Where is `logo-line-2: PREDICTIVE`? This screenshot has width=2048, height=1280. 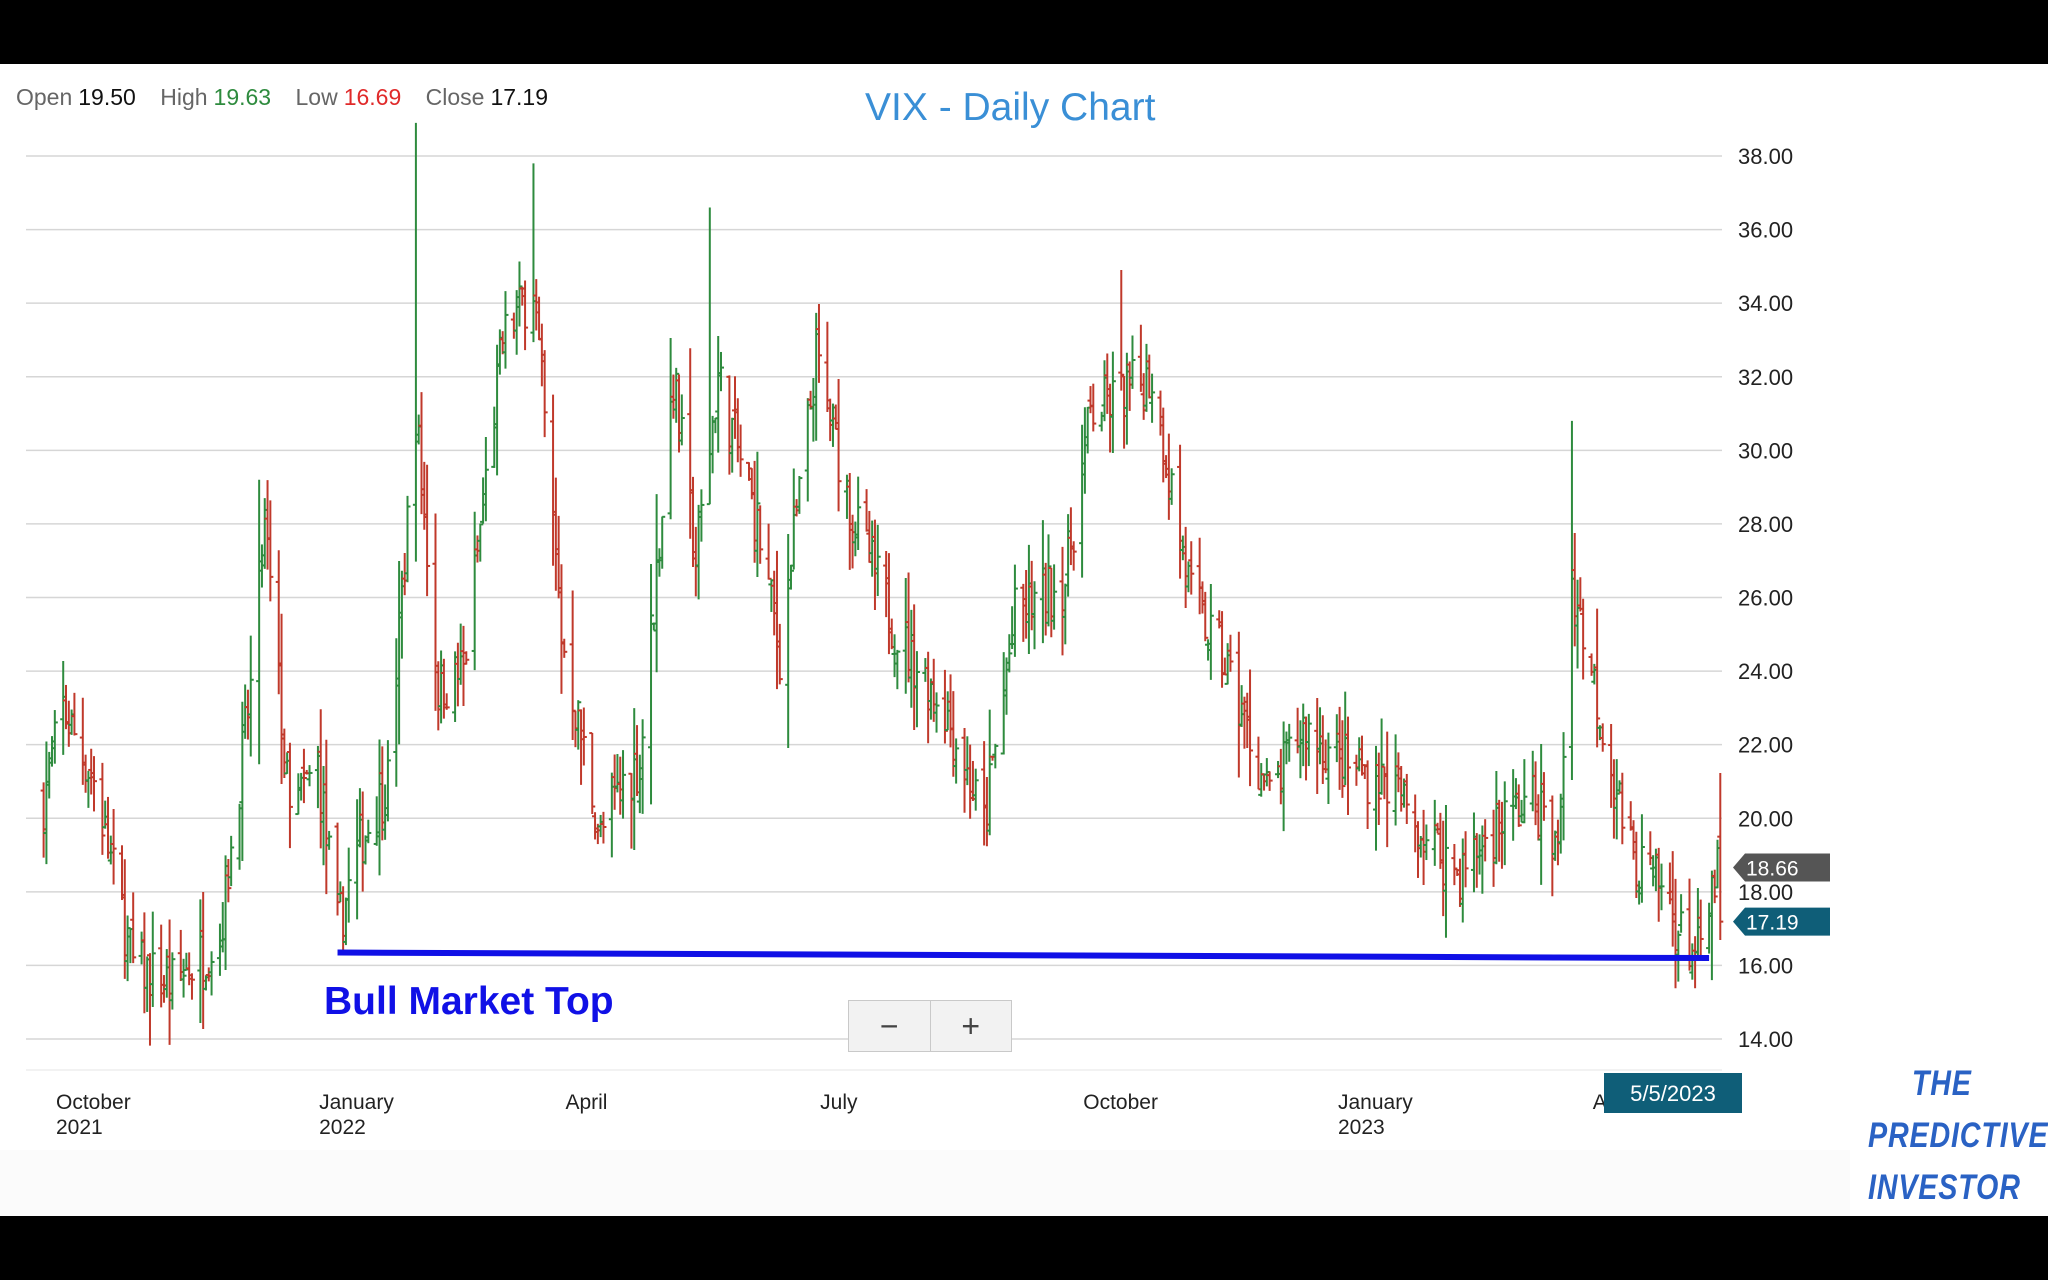 logo-line-2: PREDICTIVE is located at coordinates (1958, 1135).